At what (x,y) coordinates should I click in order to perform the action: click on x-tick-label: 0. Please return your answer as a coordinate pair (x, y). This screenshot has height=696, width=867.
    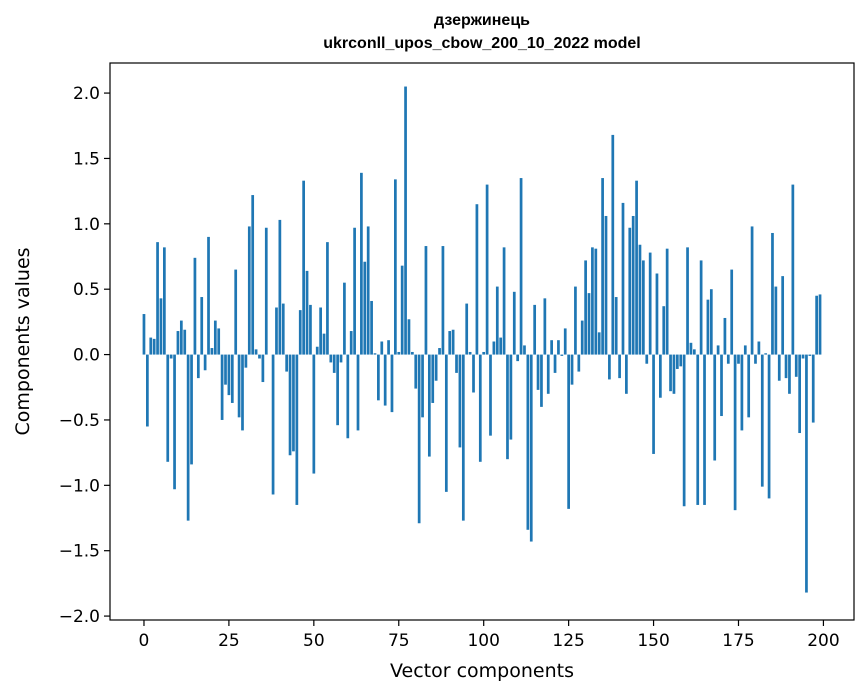
    Looking at the image, I should click on (144, 641).